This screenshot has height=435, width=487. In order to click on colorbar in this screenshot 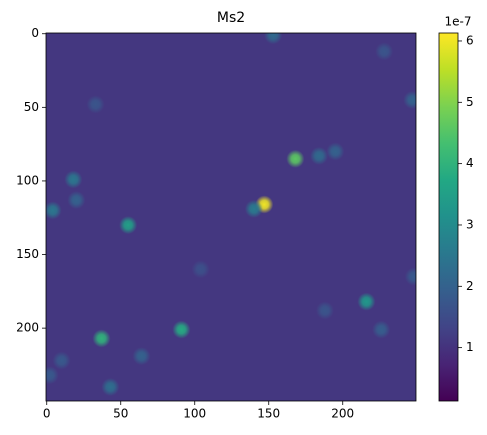, I will do `click(448, 217)`.